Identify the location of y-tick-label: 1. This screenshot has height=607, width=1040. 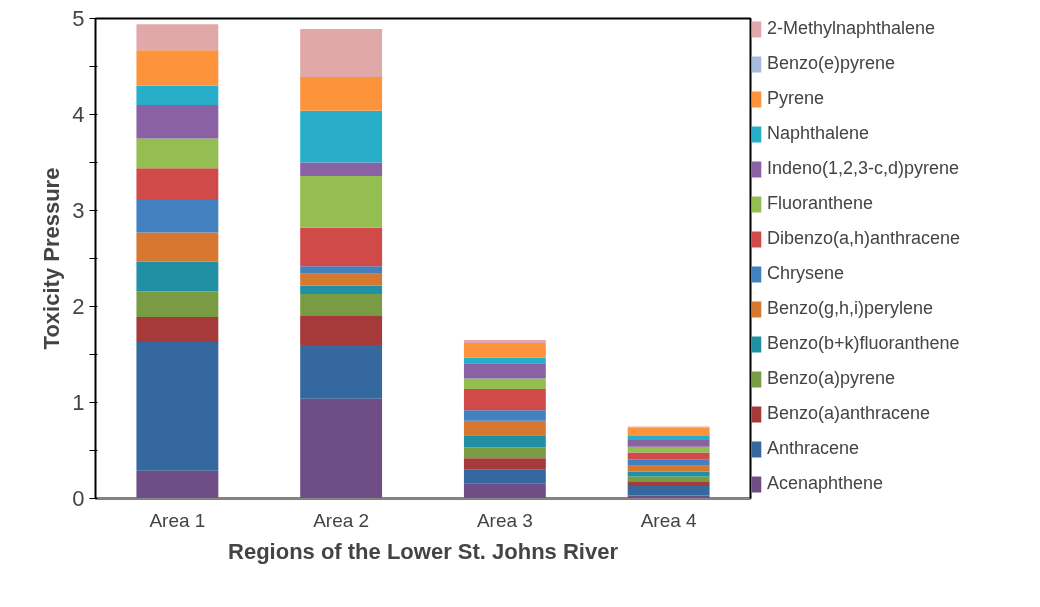
(78, 402).